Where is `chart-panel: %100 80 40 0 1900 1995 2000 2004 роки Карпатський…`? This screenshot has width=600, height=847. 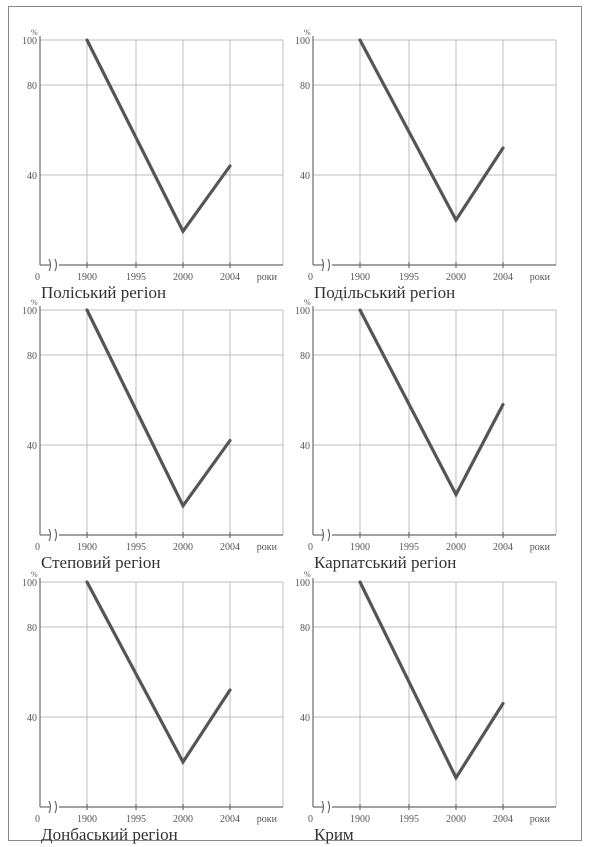
chart-panel: %100 80 40 0 1900 1995 2000 2004 роки Карпатський… is located at coordinates (426, 435).